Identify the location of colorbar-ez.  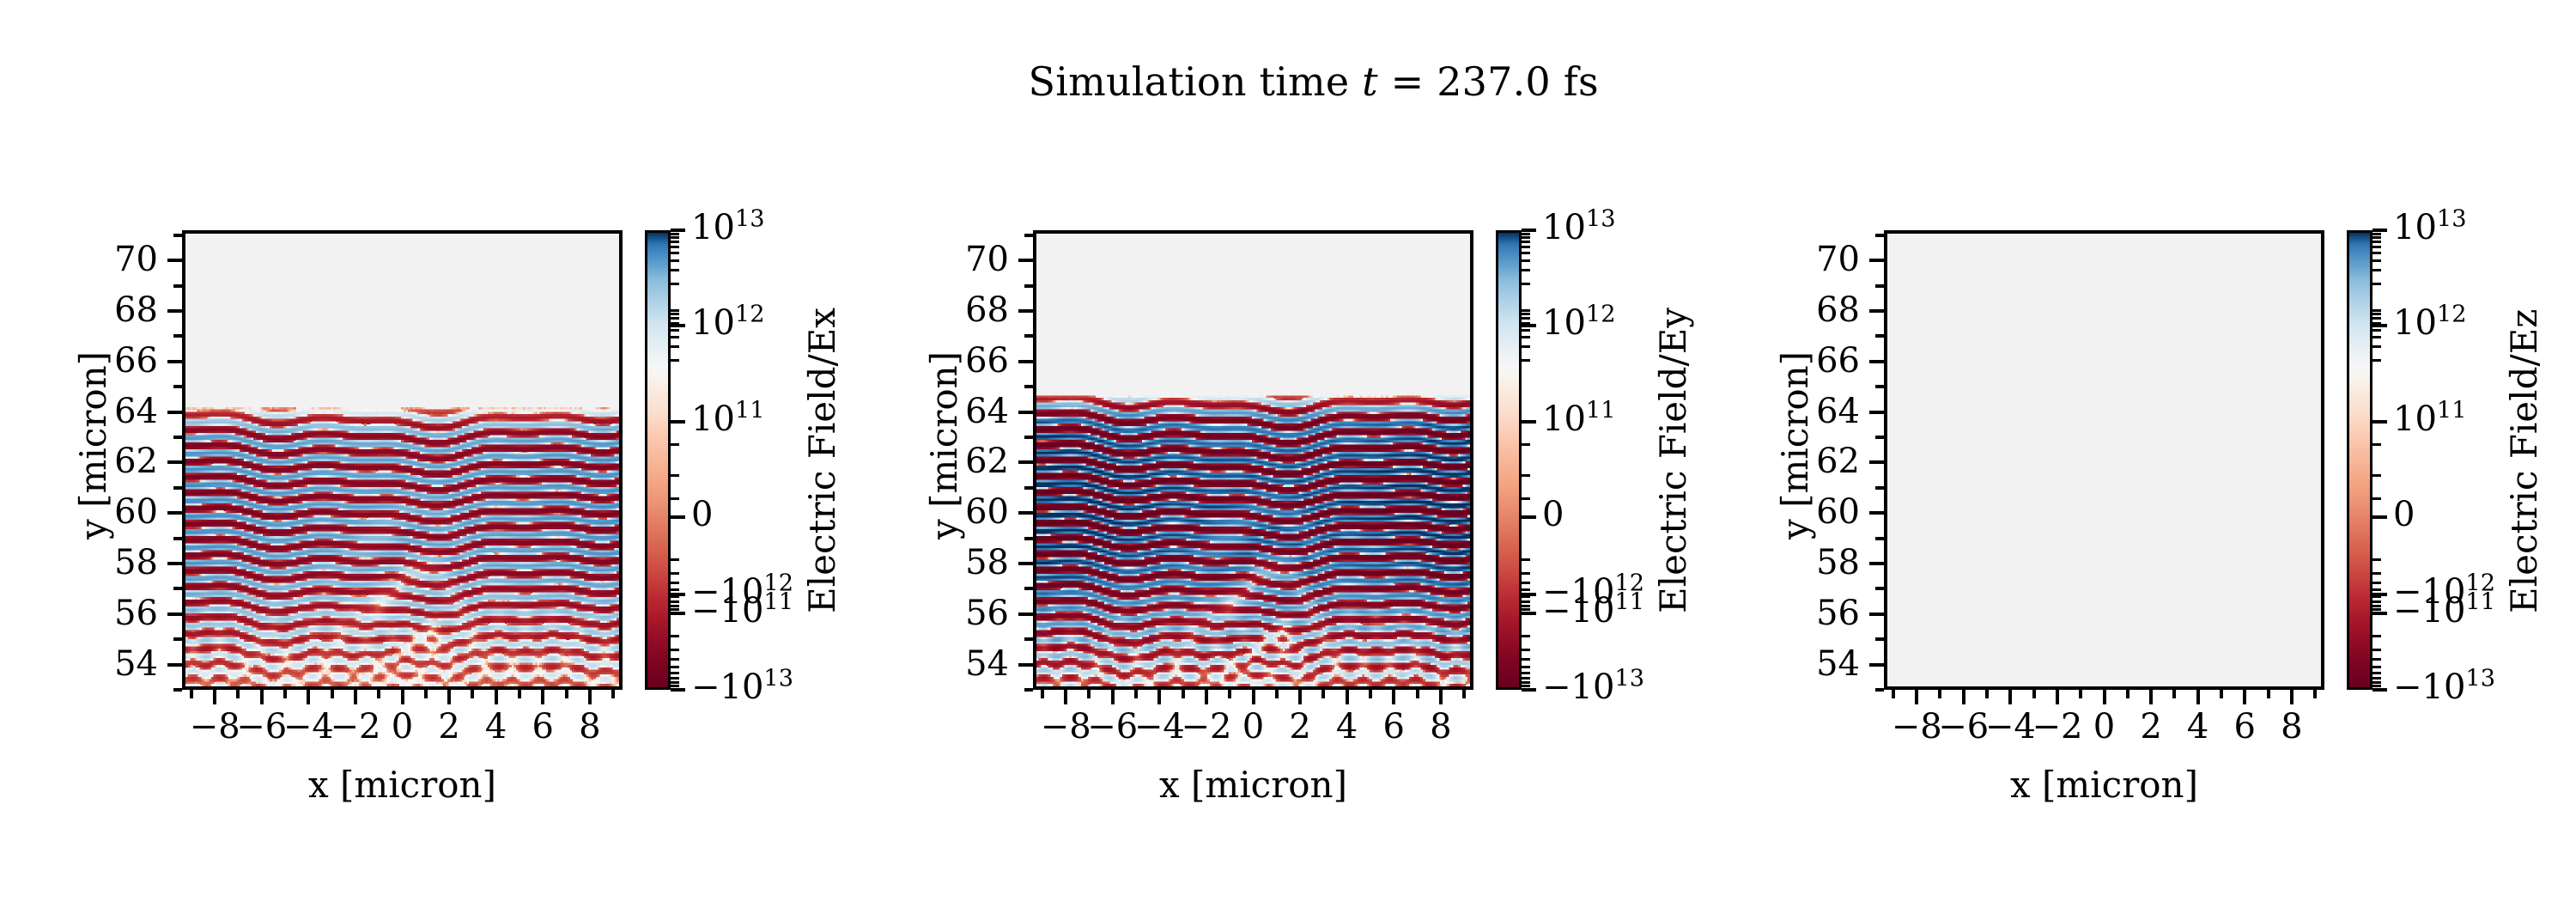
(2360, 460).